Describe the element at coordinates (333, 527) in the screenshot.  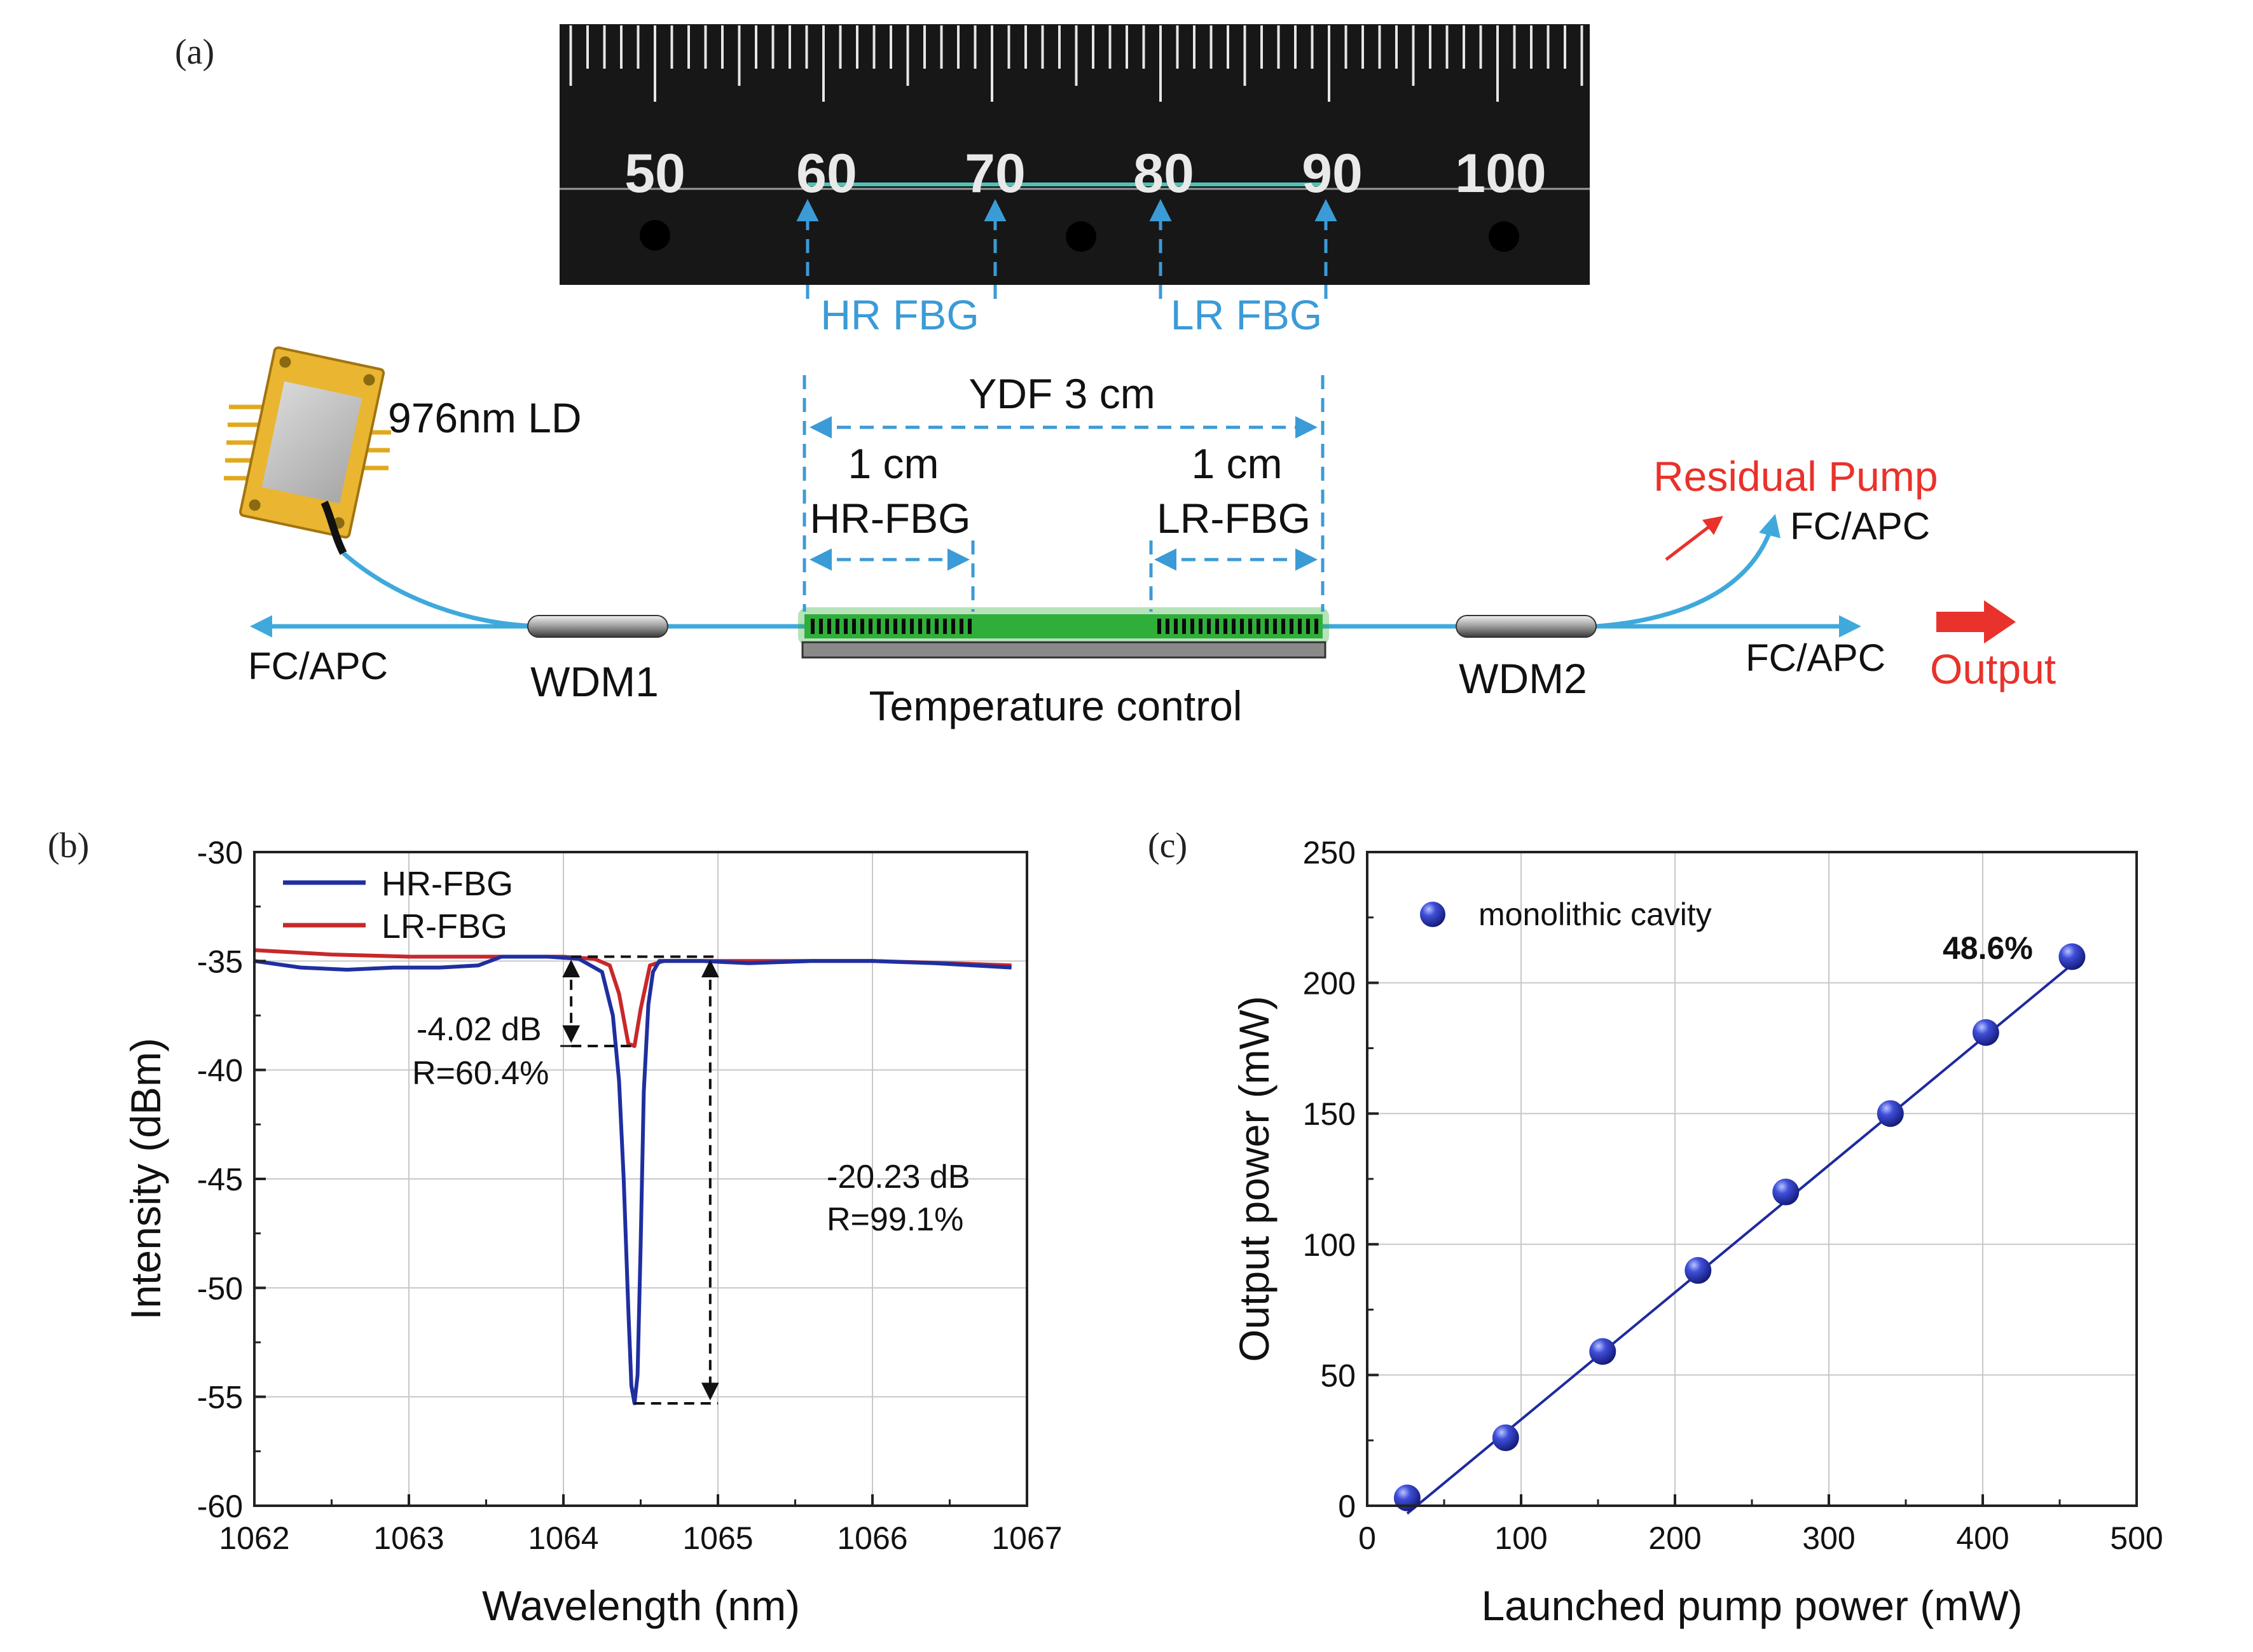
I see `laser-pigtail` at that location.